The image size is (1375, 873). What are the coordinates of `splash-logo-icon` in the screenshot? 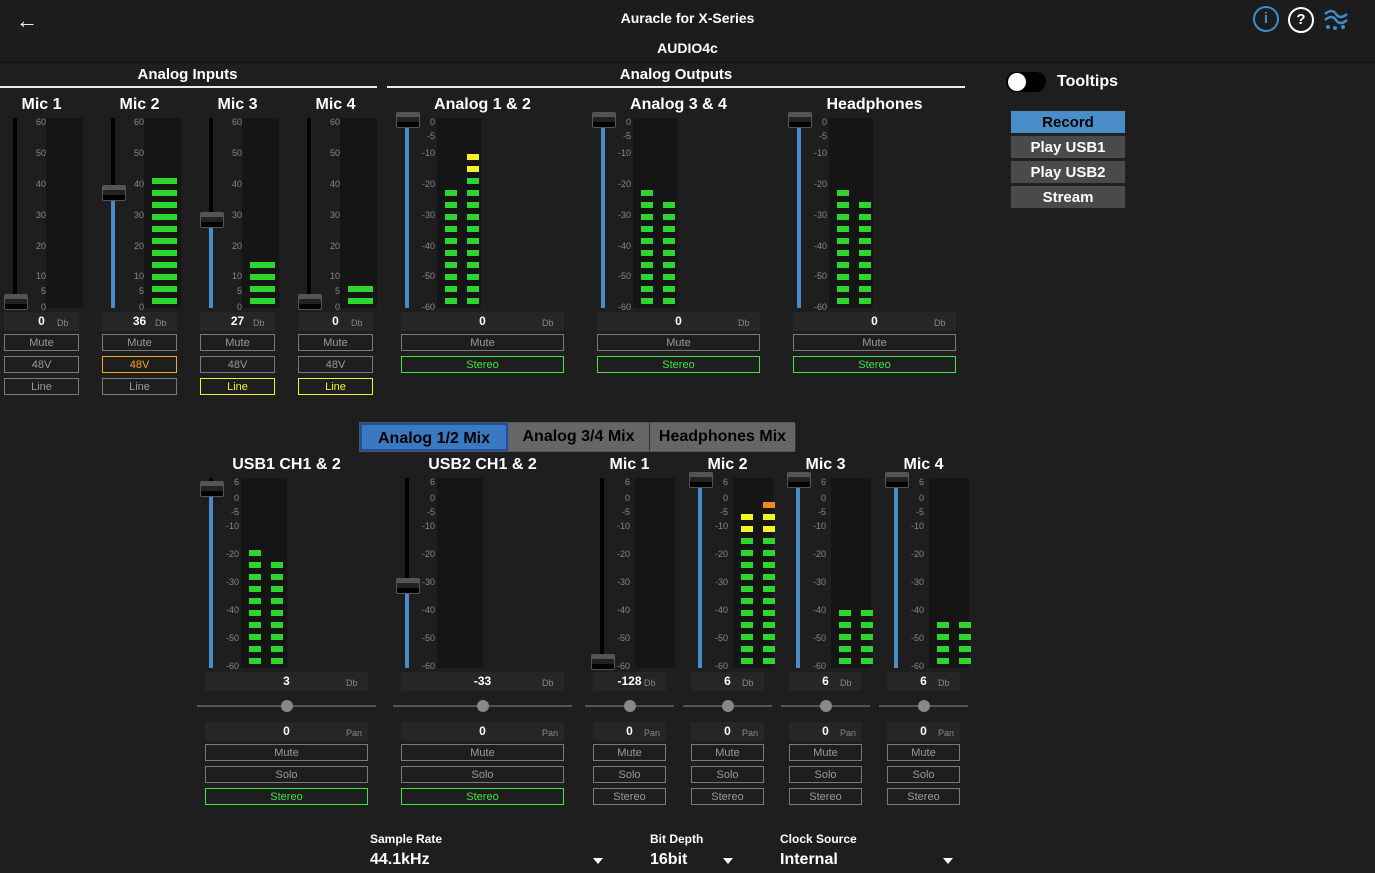 It's located at (1336, 19).